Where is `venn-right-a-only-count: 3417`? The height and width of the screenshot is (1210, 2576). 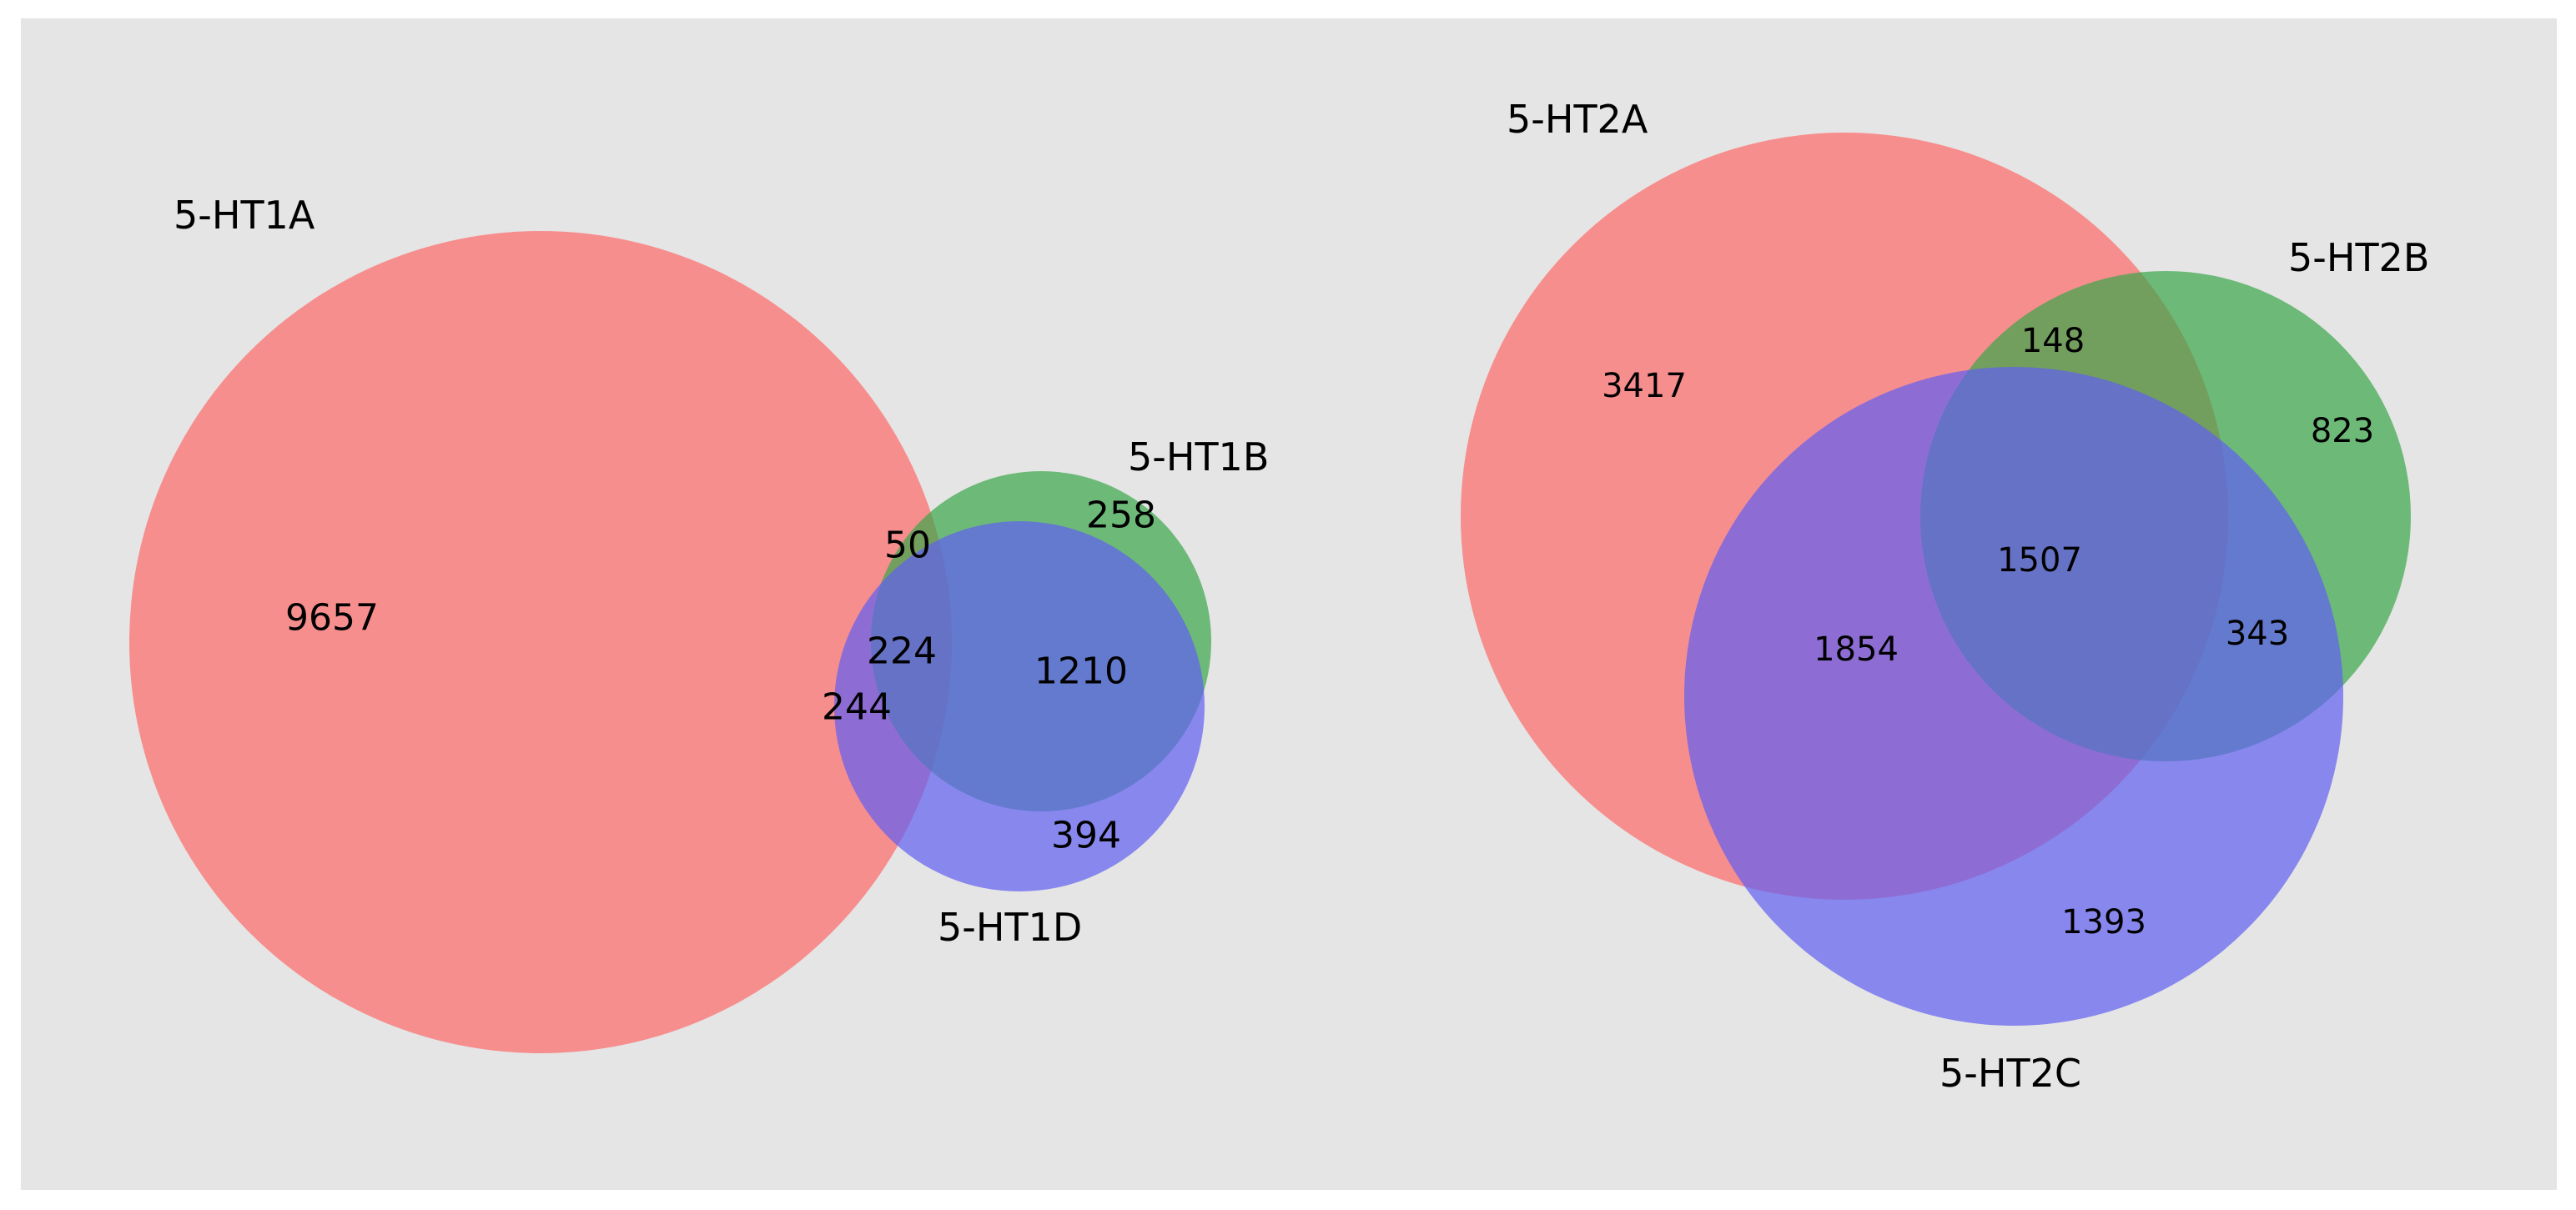
venn-right-a-only-count: 3417 is located at coordinates (1644, 386).